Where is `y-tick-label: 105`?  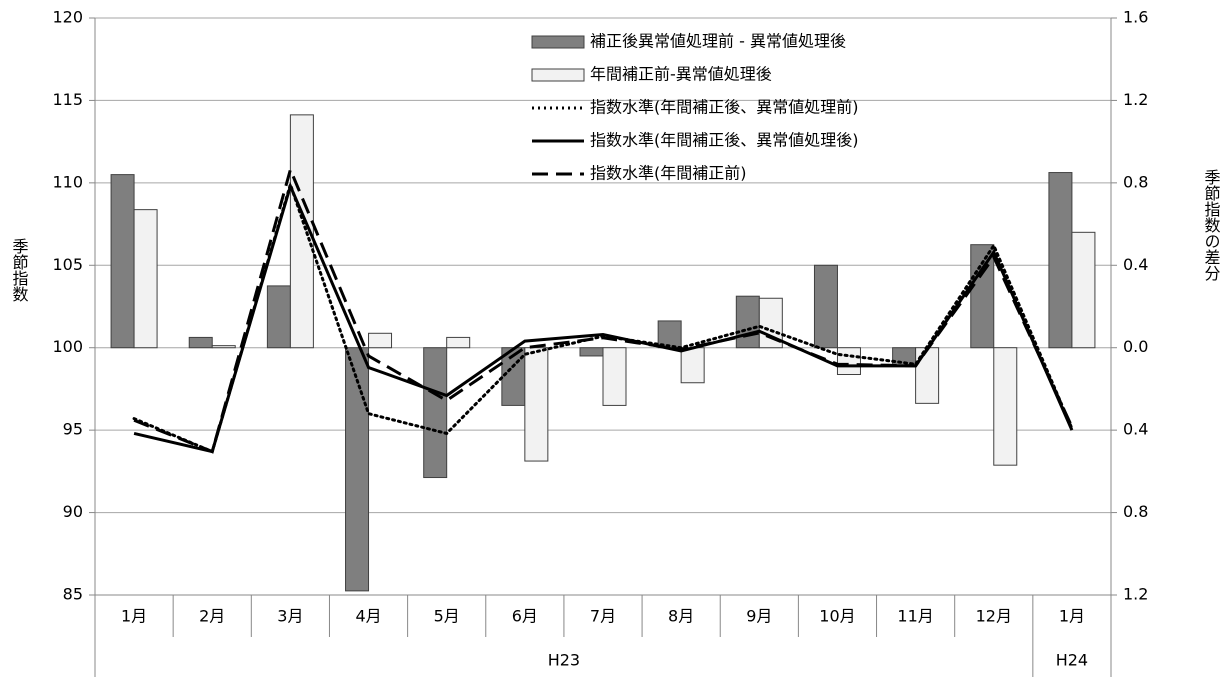 y-tick-label: 105 is located at coordinates (67, 264).